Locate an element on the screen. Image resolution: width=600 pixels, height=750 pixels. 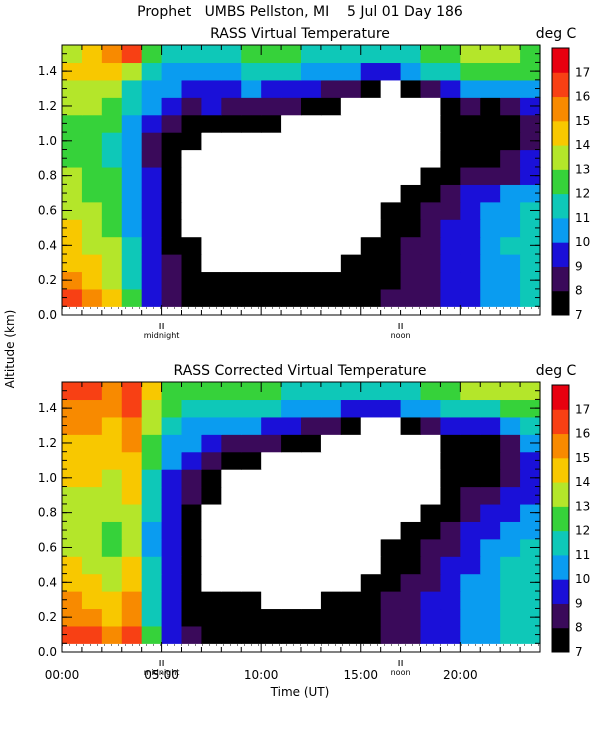
colorbar-label: 8 is located at coordinates (579, 628).